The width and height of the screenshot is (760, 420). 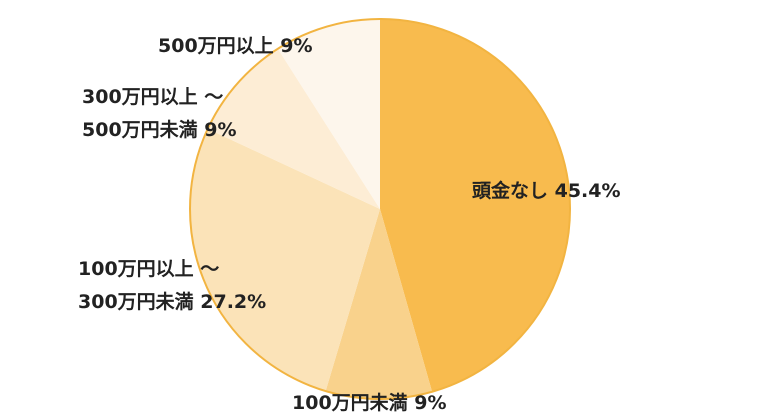 I want to click on slice-label-2: 100万円以上 〜 300万円未満 27.2%, so click(x=172, y=285).